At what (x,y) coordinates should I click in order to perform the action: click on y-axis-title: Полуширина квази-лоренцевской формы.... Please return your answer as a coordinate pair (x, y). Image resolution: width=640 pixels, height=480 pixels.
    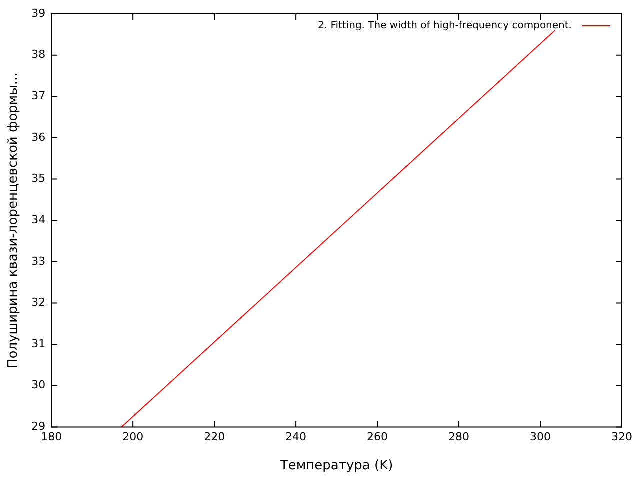
    Looking at the image, I should click on (14, 220).